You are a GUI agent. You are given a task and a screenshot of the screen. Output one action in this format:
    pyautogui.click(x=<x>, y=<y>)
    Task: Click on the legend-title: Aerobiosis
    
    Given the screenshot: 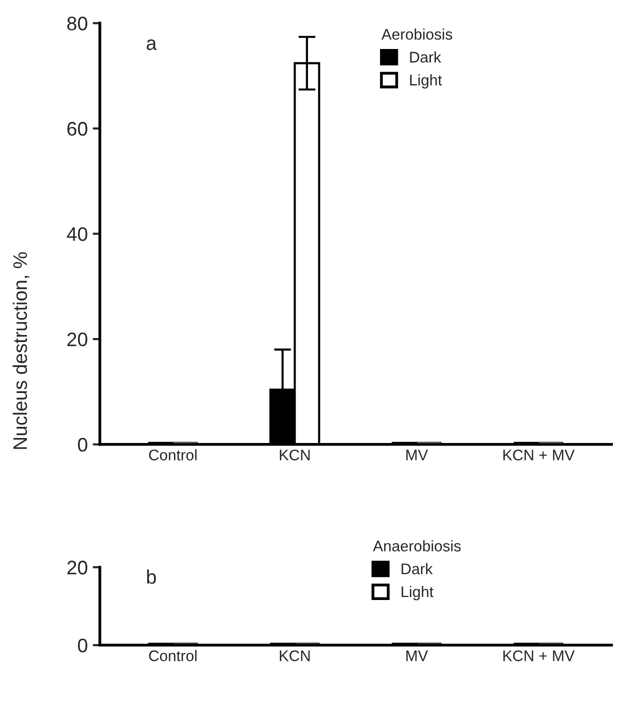 What is the action you would take?
    pyautogui.click(x=416, y=34)
    